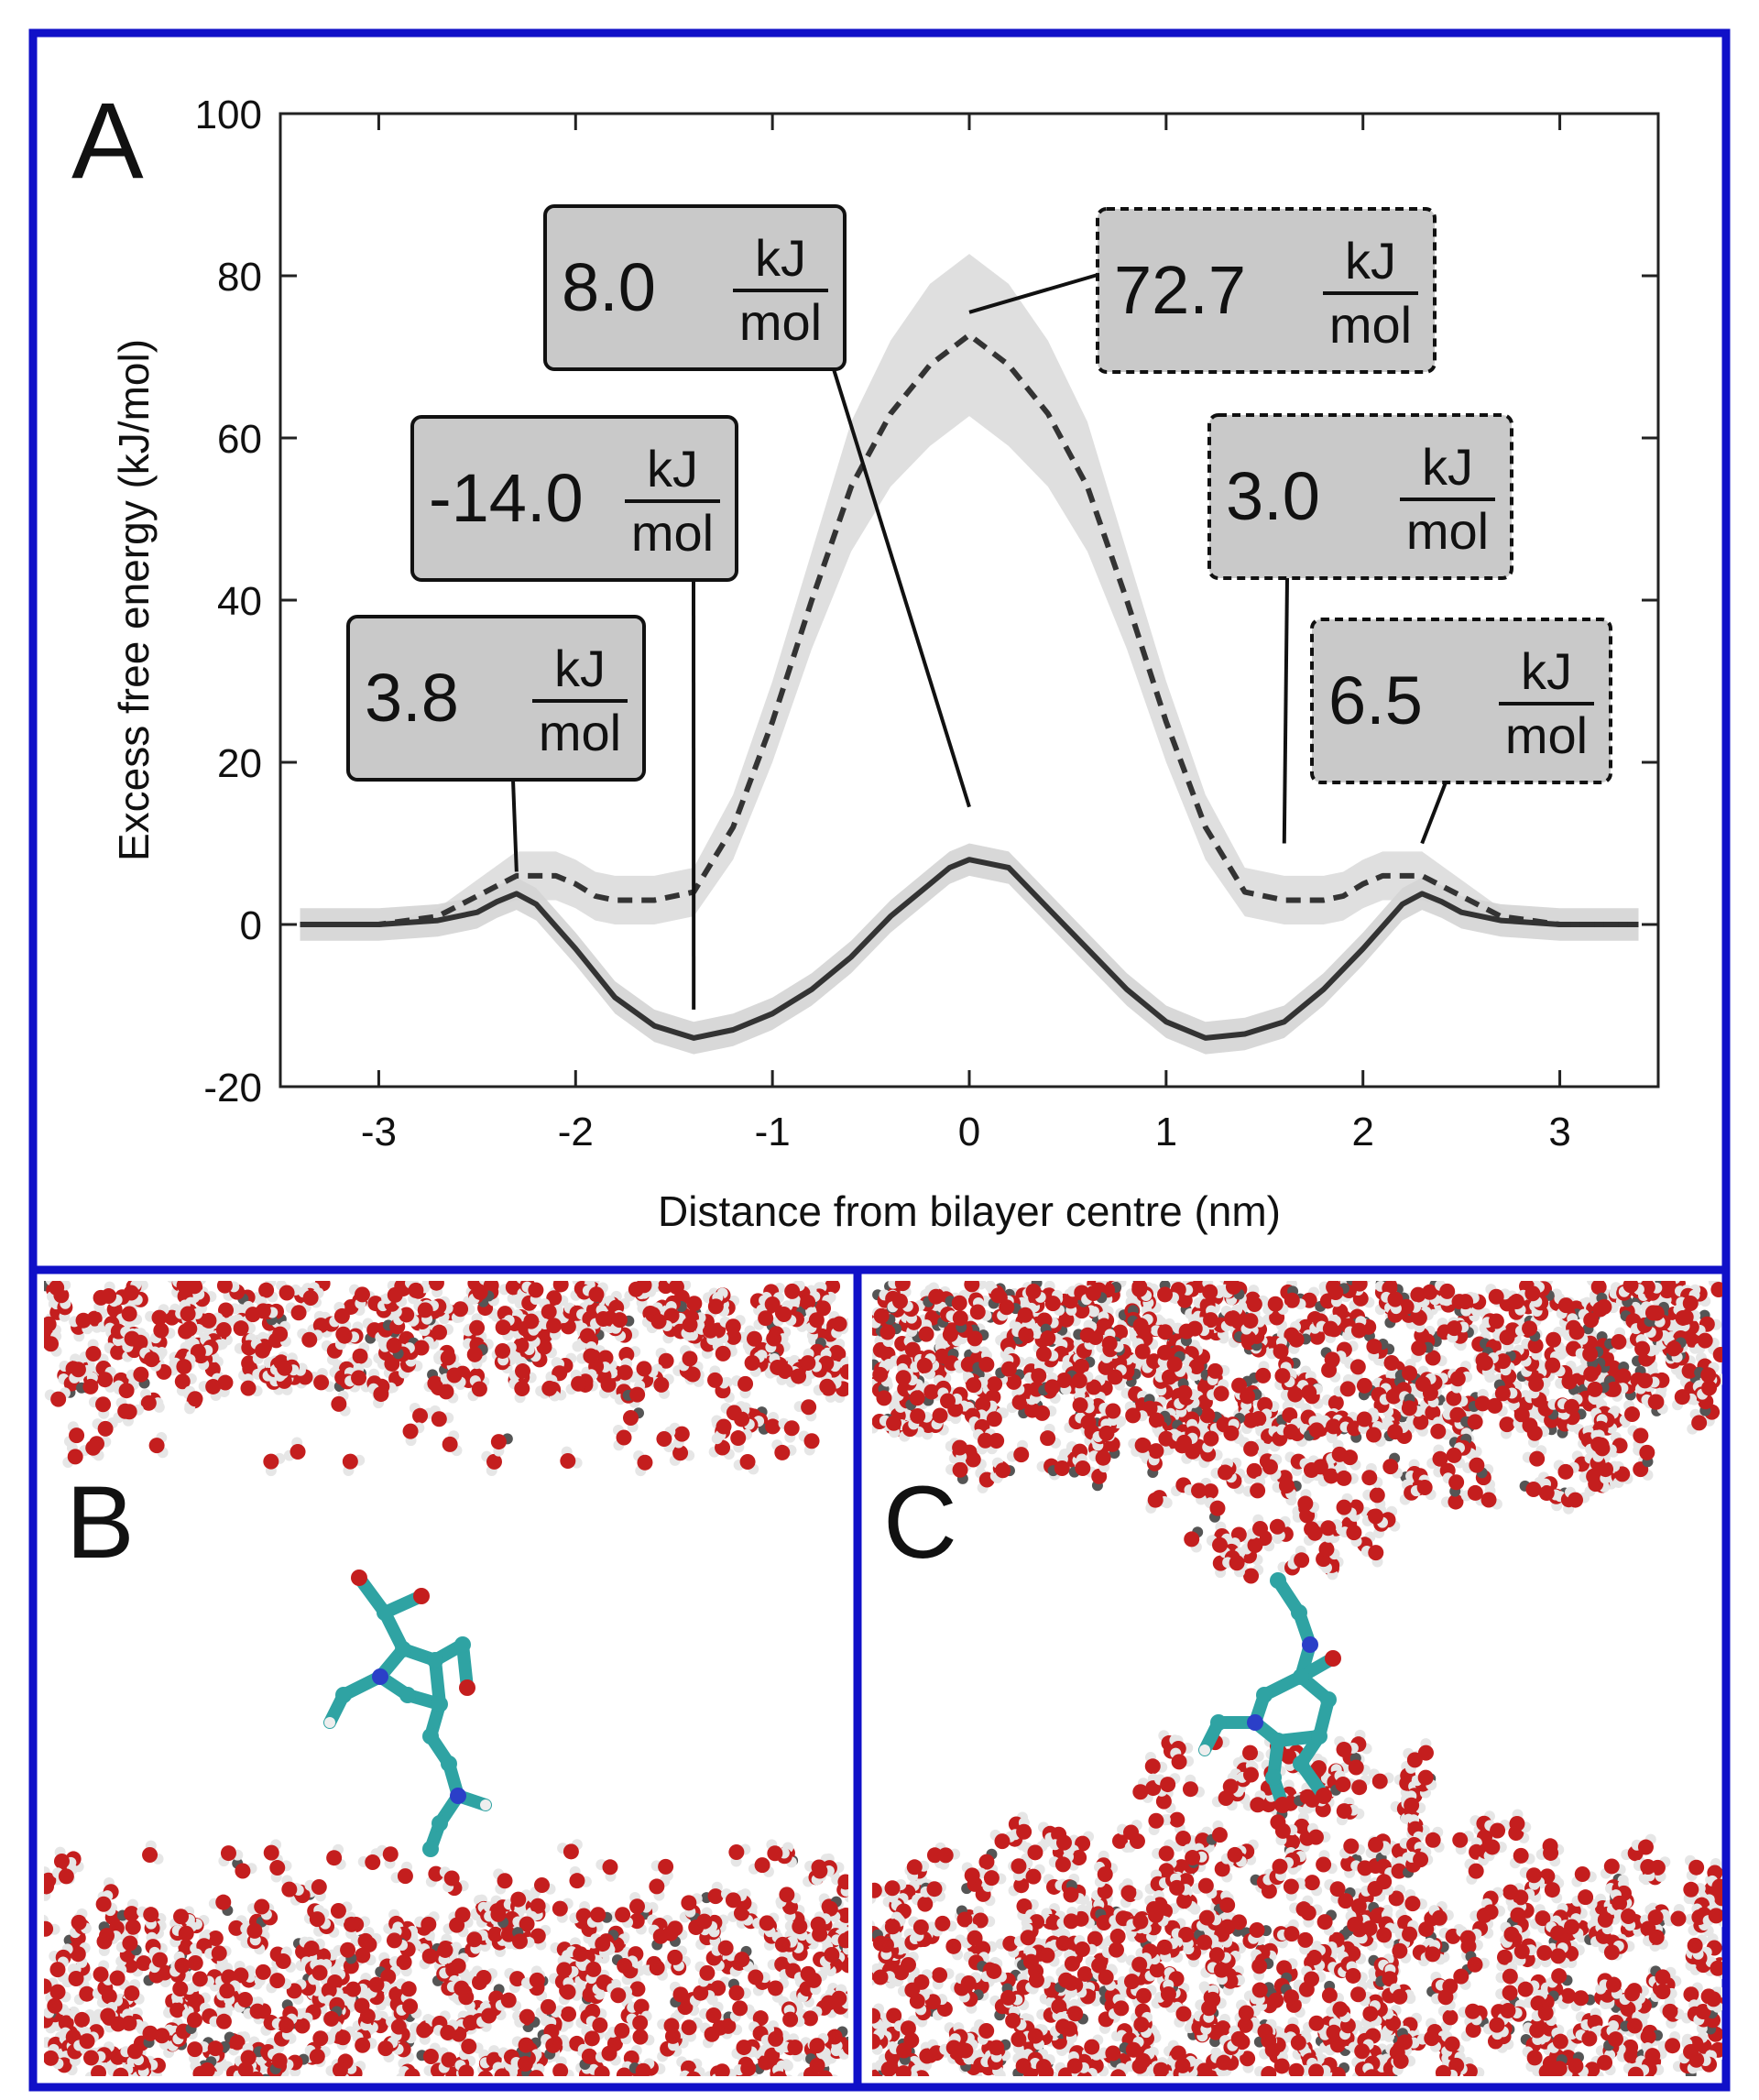 The height and width of the screenshot is (2100, 1759). Describe the element at coordinates (1360, 628) in the screenshot. I see `annotation-5: 3.0 kJ mol` at that location.